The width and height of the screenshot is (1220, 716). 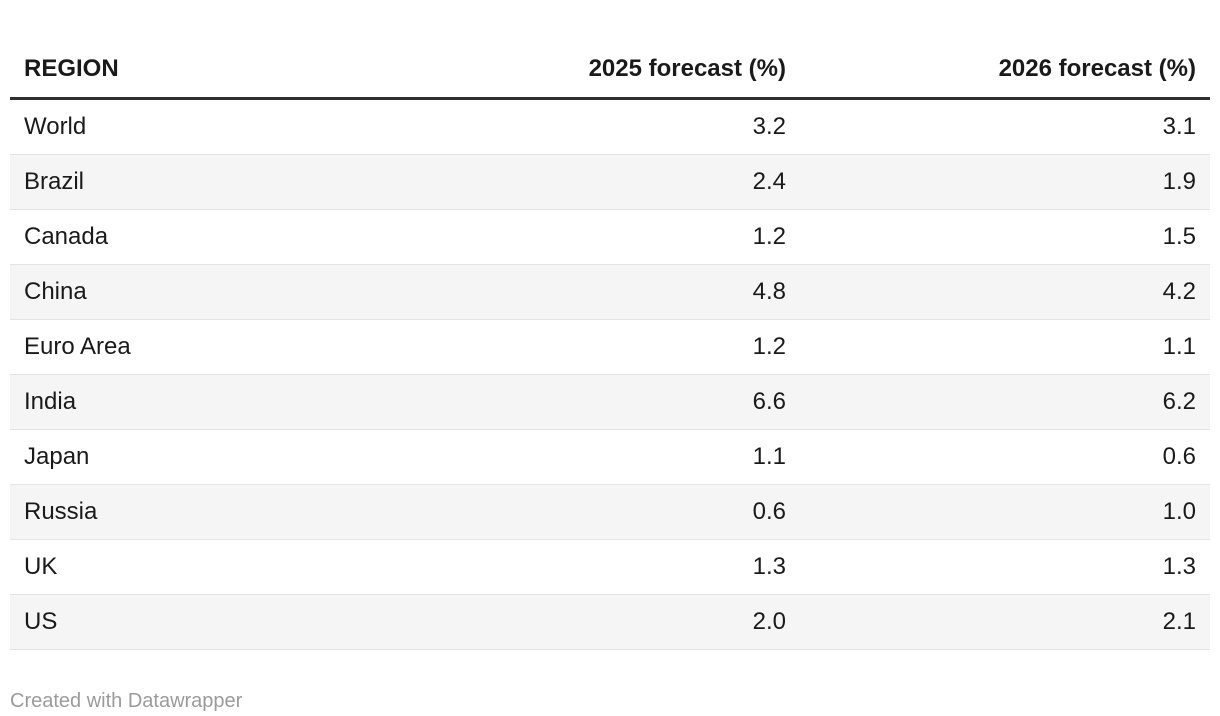 What do you see at coordinates (769, 401) in the screenshot?
I see `forecast-2025-cell: 6.6` at bounding box center [769, 401].